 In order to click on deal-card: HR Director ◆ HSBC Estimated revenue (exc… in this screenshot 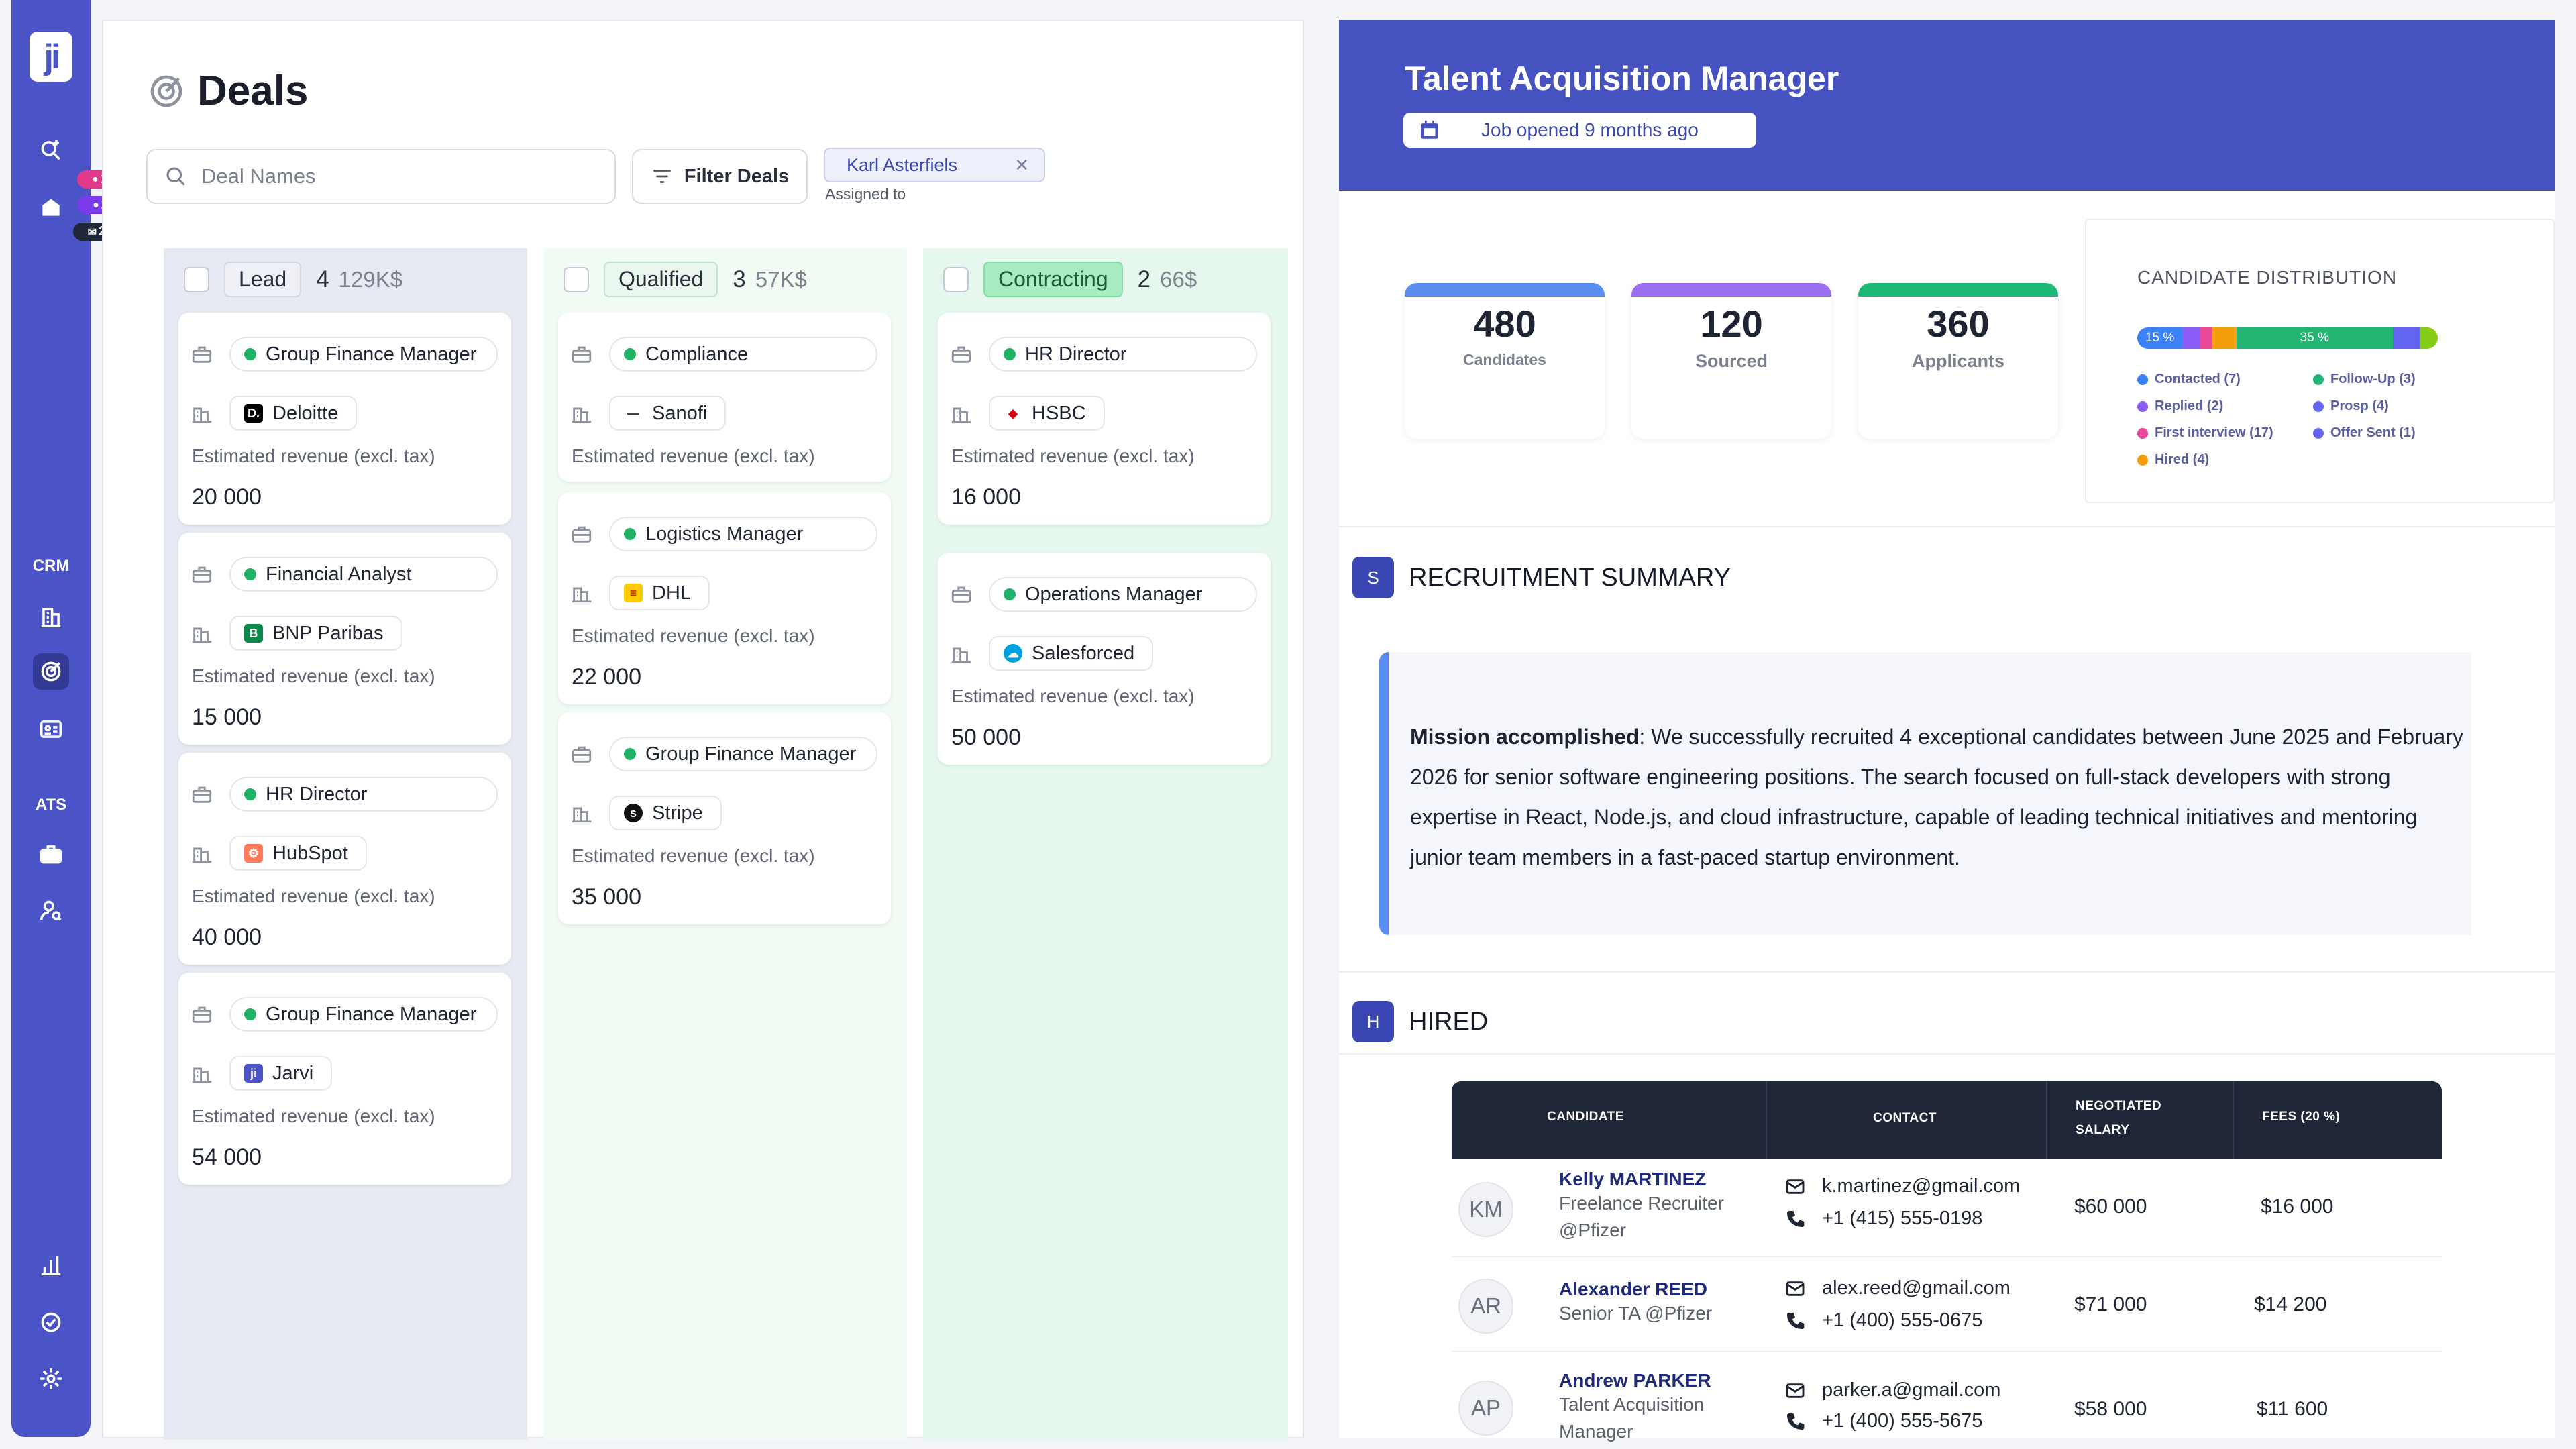, I will do `click(1104, 419)`.